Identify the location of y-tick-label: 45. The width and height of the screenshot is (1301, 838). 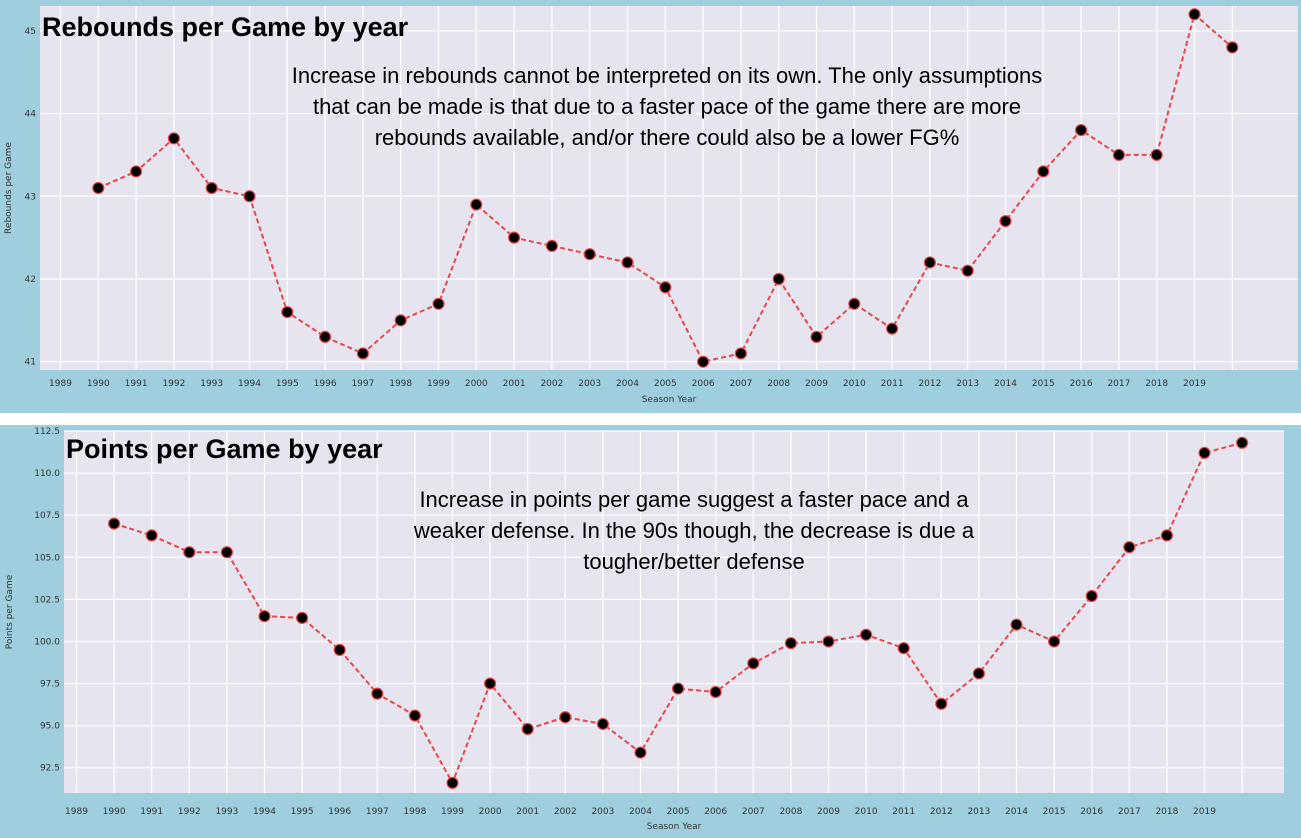
(30, 32).